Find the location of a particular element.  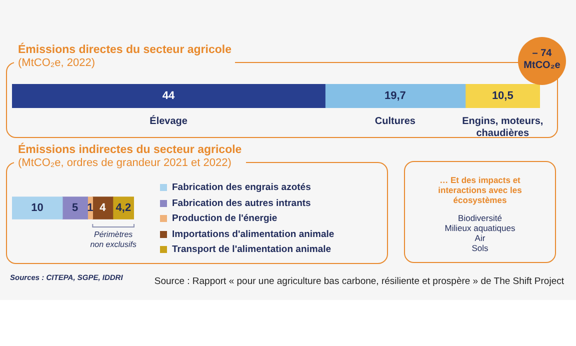

data-label: 4,2 is located at coordinates (124, 208).